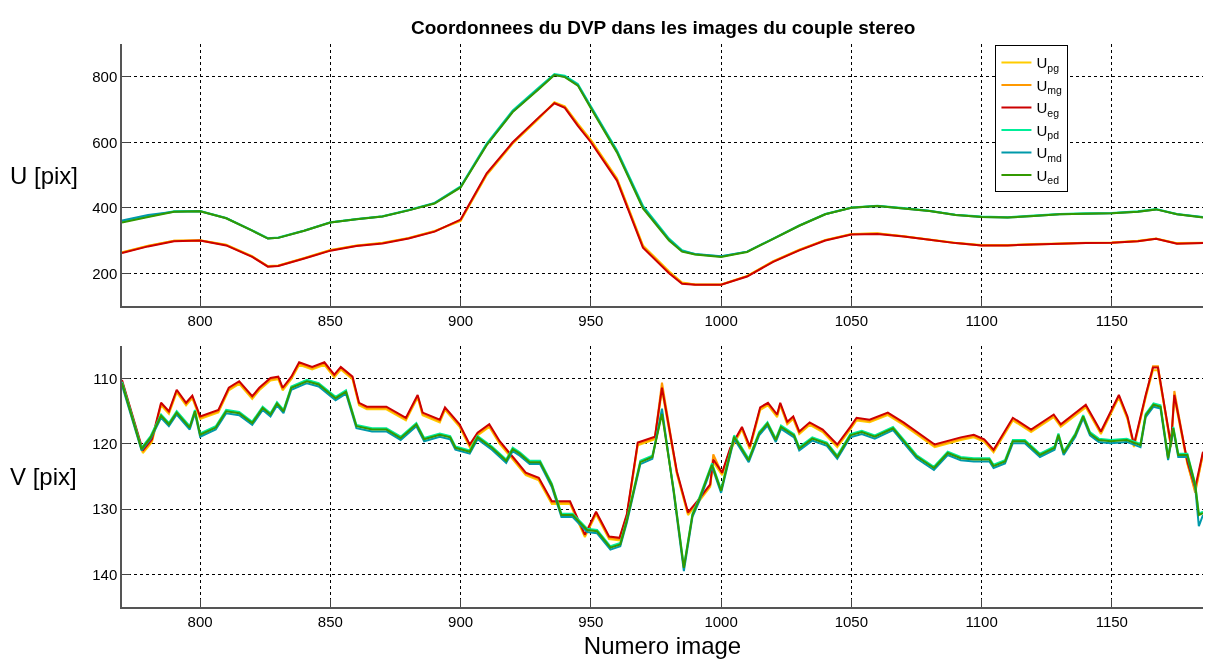  Describe the element at coordinates (662, 645) in the screenshot. I see `x-axis-title: Numero image` at that location.